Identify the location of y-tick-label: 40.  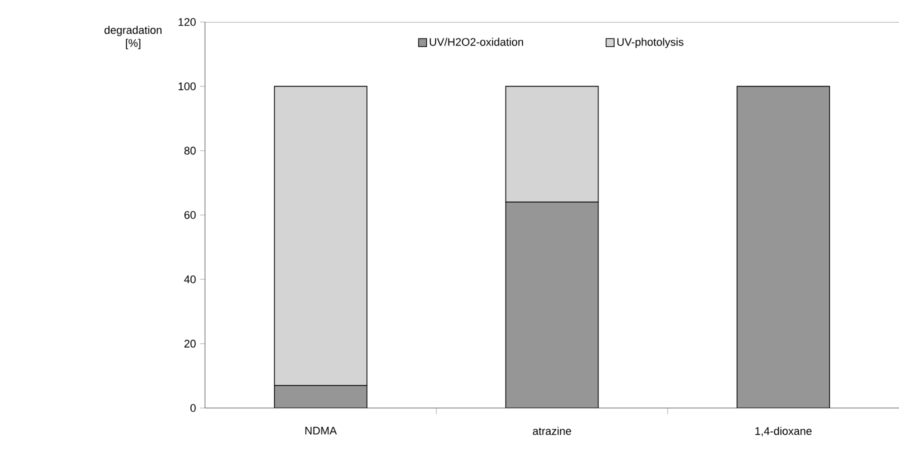
(190, 279).